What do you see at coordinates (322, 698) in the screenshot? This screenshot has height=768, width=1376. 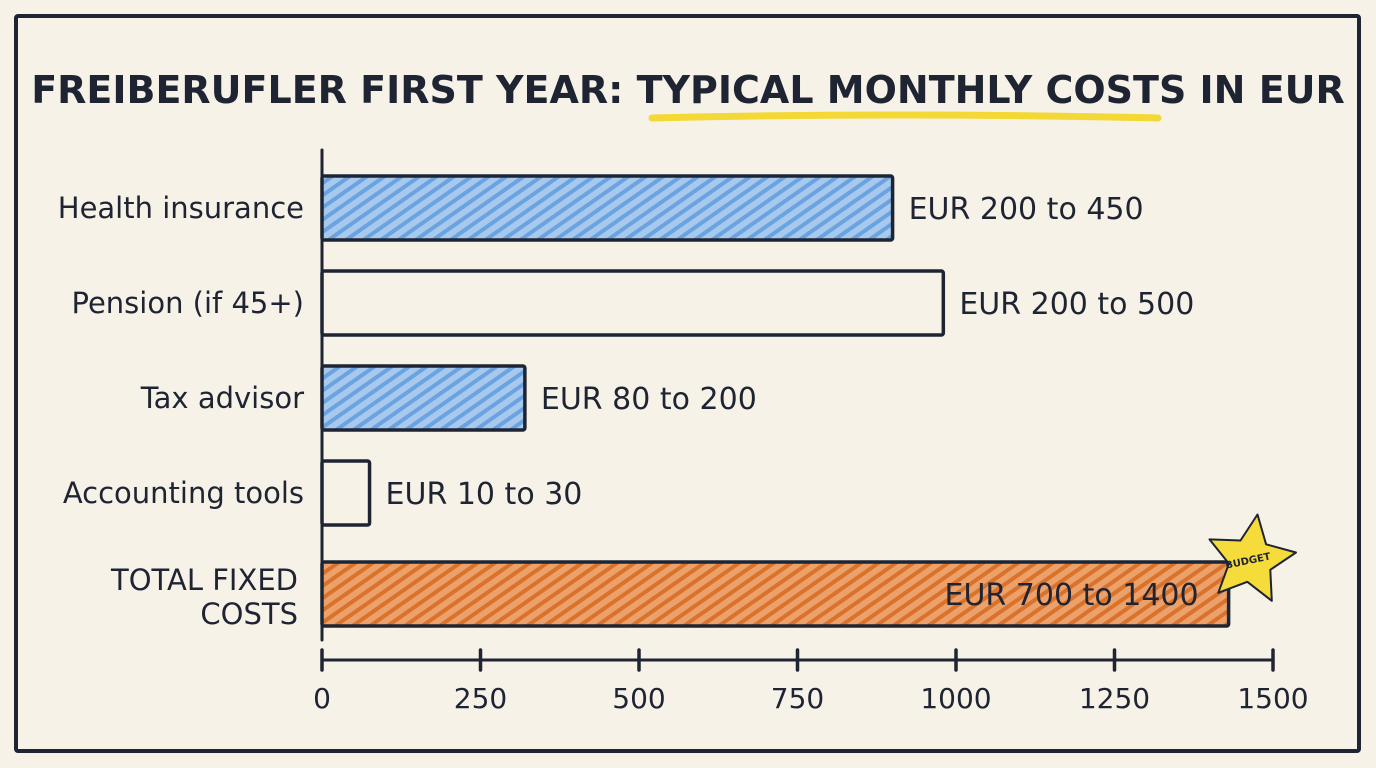 I see `x-tick-label: 0` at bounding box center [322, 698].